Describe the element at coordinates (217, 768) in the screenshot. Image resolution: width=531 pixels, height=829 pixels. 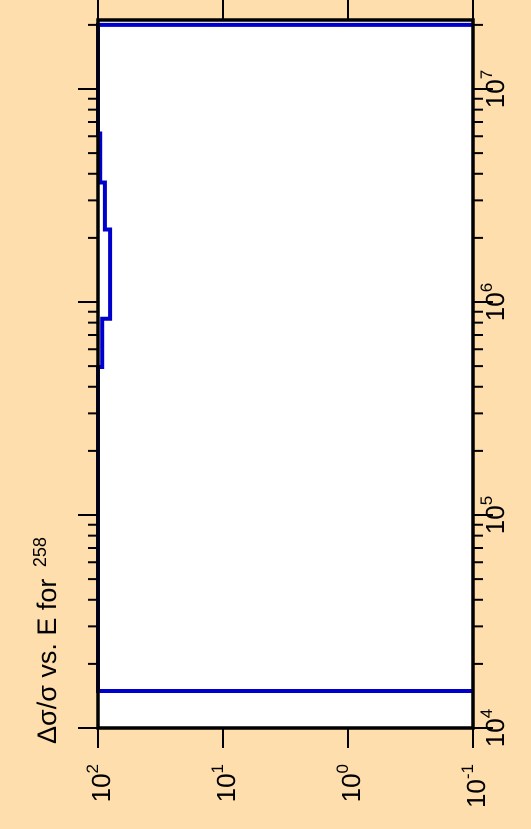
I see `y-tick-label-exponent: 1` at that location.